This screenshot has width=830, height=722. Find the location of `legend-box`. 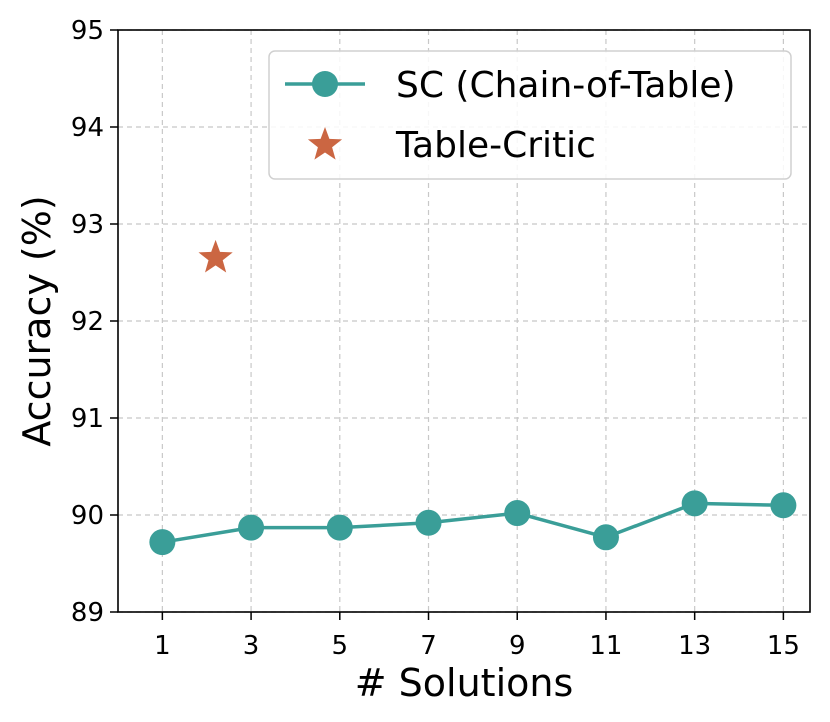

legend-box is located at coordinates (530, 115).